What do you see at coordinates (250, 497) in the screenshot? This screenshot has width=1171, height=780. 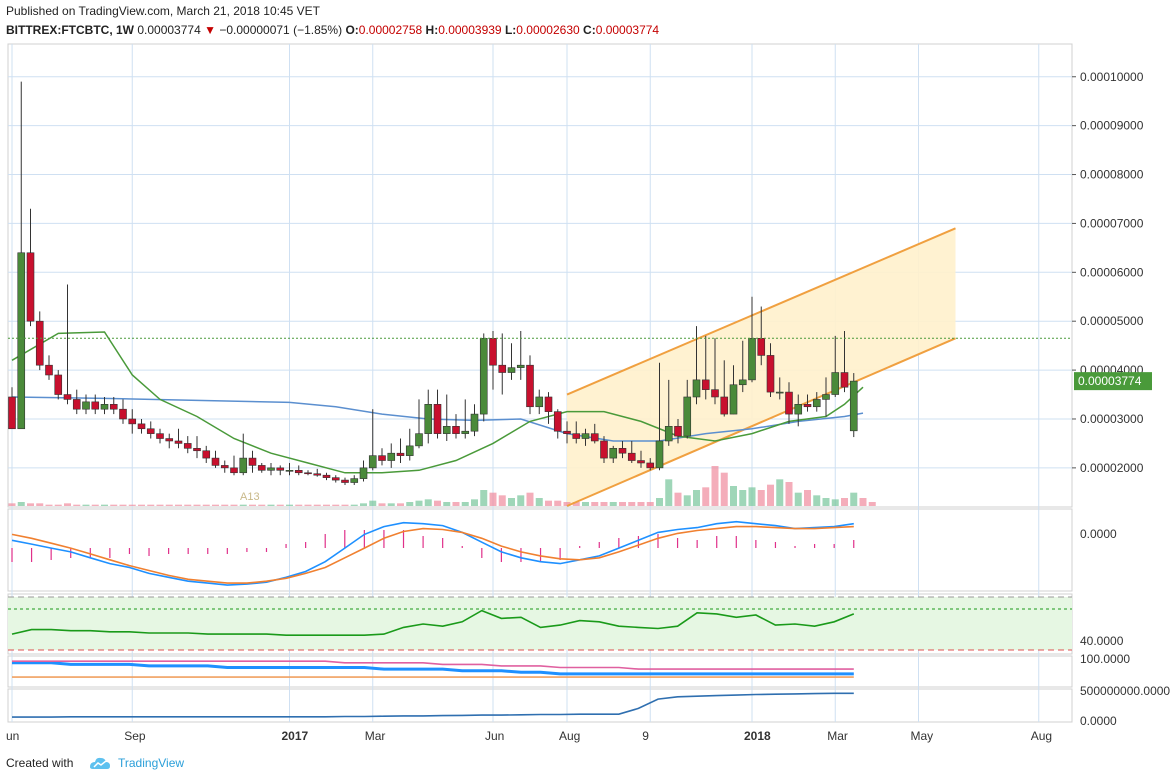 I see `annotation-label: A13` at bounding box center [250, 497].